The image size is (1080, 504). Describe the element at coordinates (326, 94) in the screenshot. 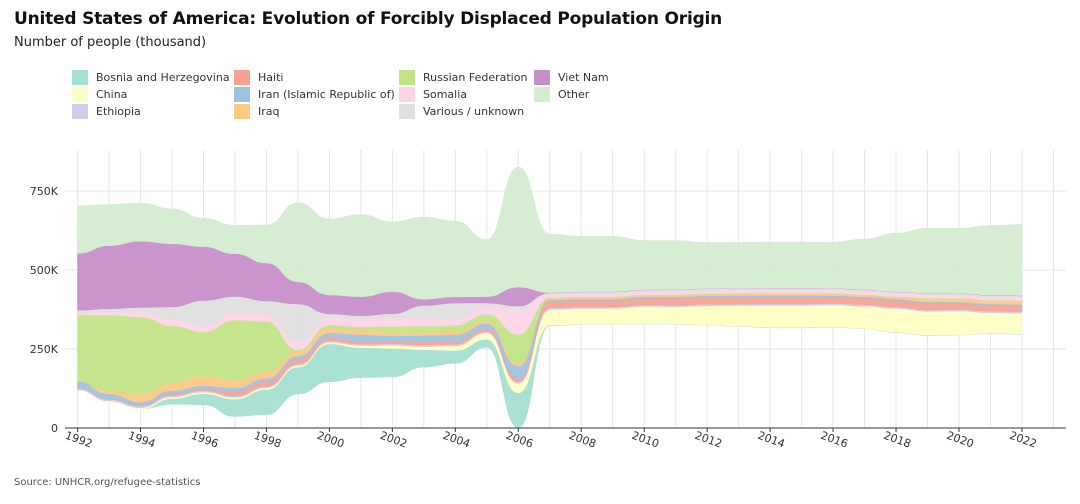

I see `legend-label: Iran (Islamic Republic of)` at that location.